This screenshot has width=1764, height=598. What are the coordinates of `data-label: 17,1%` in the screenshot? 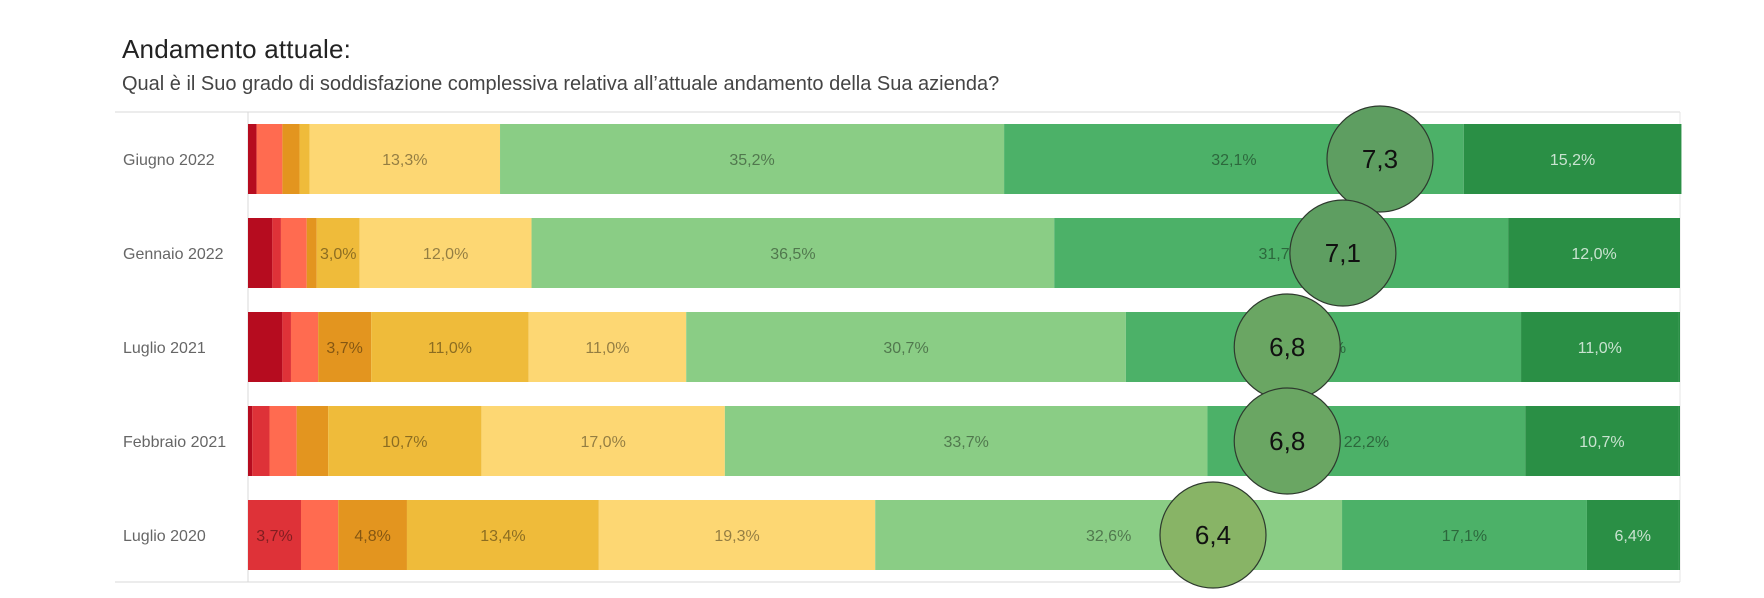 It's located at (1464, 536).